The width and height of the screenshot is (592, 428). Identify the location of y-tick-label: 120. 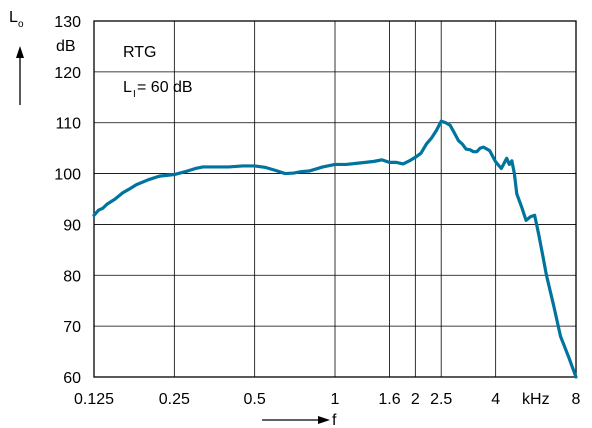
(67, 73).